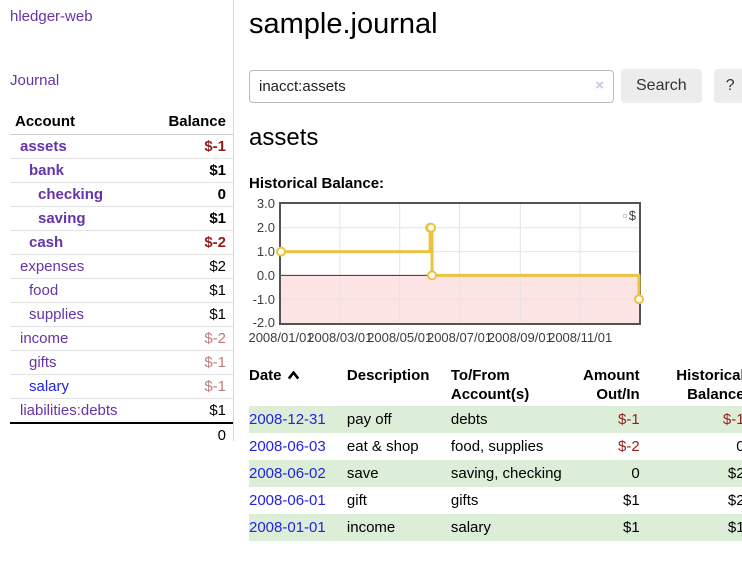 The height and width of the screenshot is (582, 742). I want to click on accounts-total-row: 0, so click(121, 434).